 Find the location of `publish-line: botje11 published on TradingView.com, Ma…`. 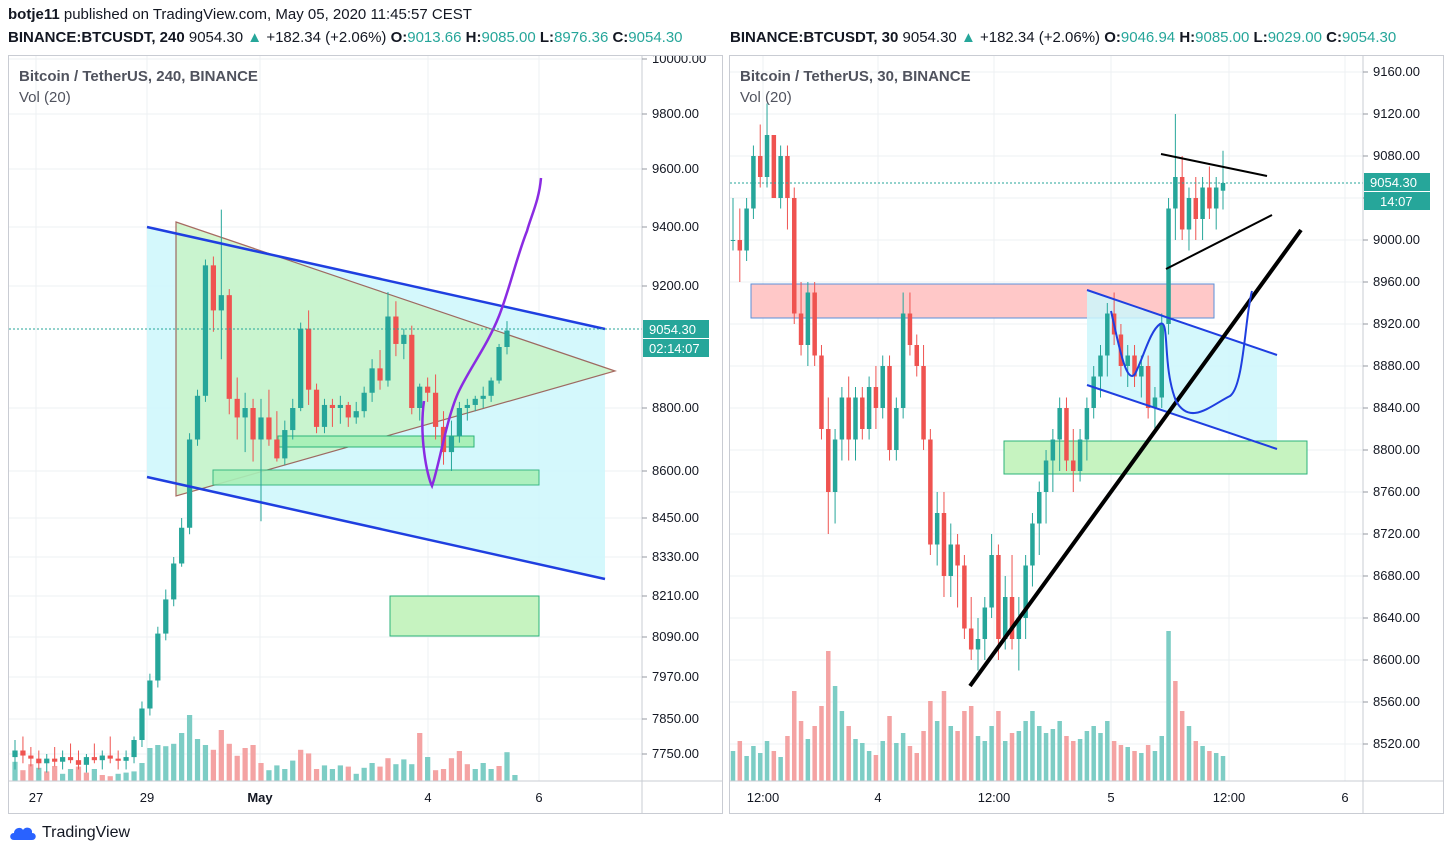

publish-line: botje11 published on TradingView.com, Ma… is located at coordinates (240, 14).